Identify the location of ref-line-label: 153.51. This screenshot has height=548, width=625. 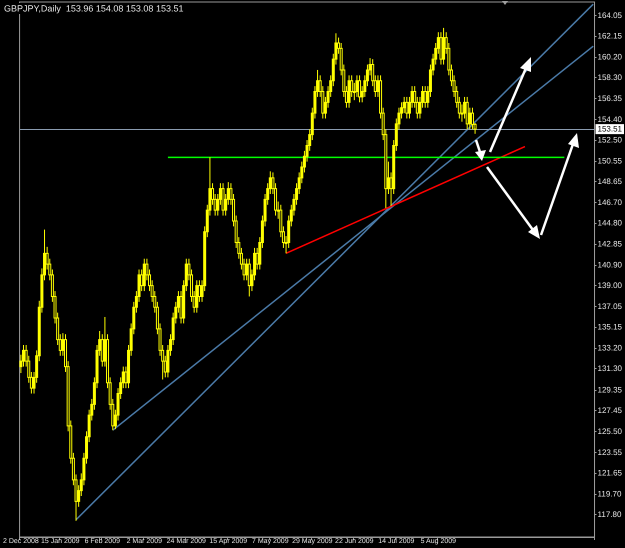
(610, 129).